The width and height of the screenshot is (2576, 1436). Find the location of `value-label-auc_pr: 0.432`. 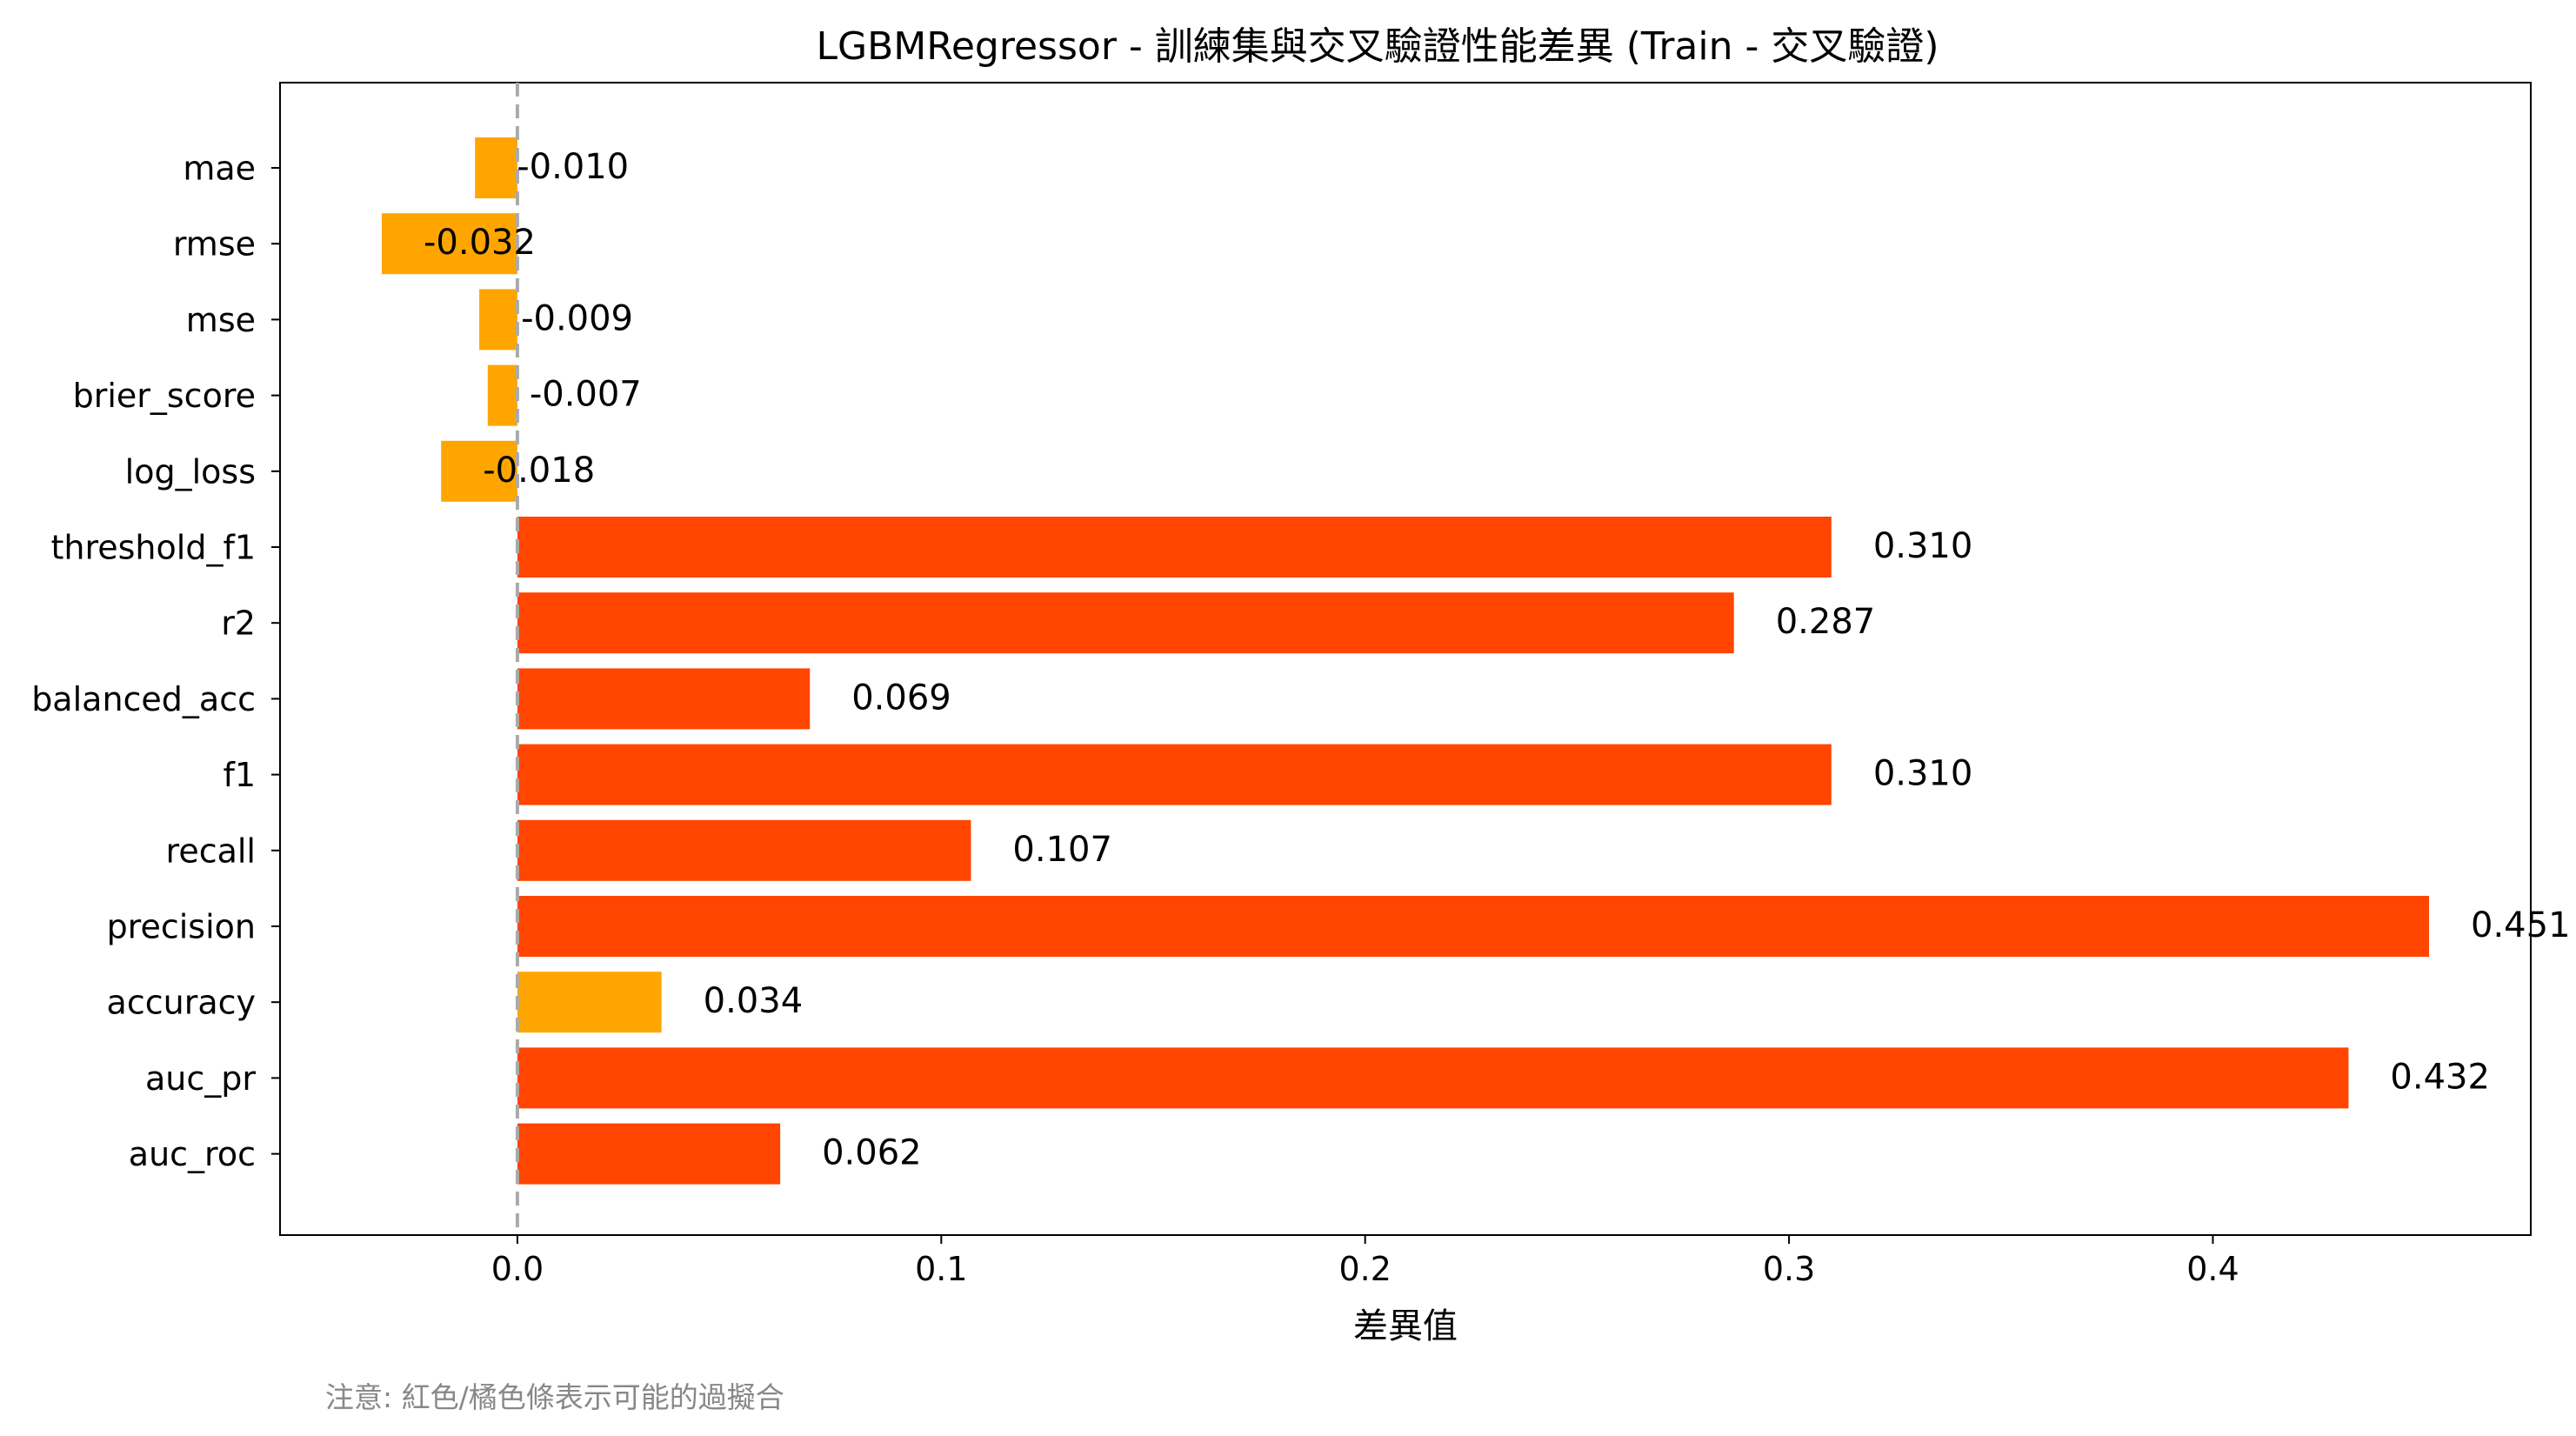

value-label-auc_pr: 0.432 is located at coordinates (2440, 1077).